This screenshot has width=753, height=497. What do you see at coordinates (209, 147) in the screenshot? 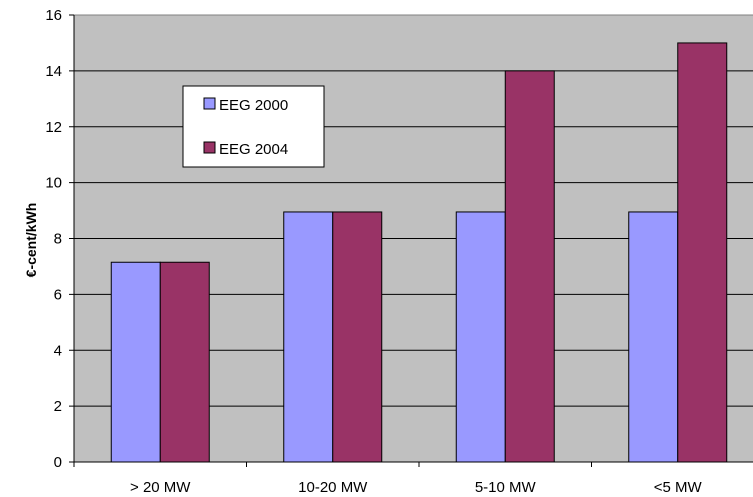
I see `legend-swatch-eeg-2004` at bounding box center [209, 147].